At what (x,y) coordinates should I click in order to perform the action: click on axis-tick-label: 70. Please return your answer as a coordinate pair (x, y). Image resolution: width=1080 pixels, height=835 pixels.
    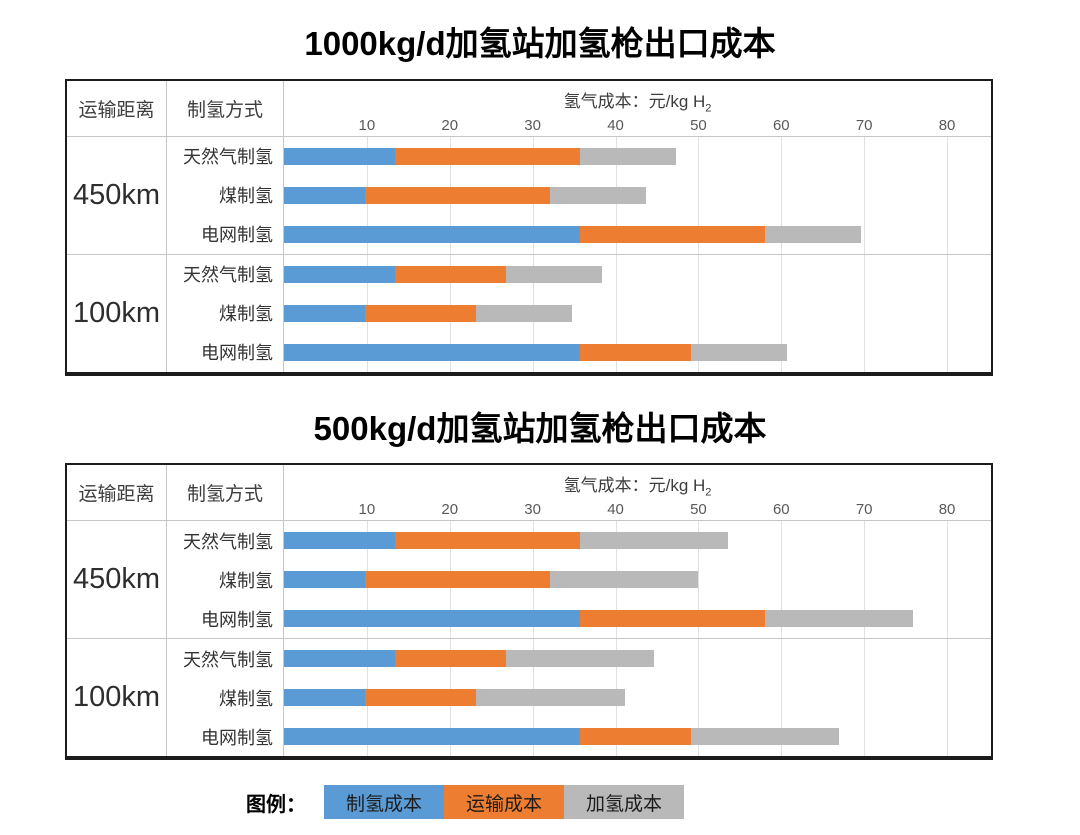
    Looking at the image, I should click on (864, 125).